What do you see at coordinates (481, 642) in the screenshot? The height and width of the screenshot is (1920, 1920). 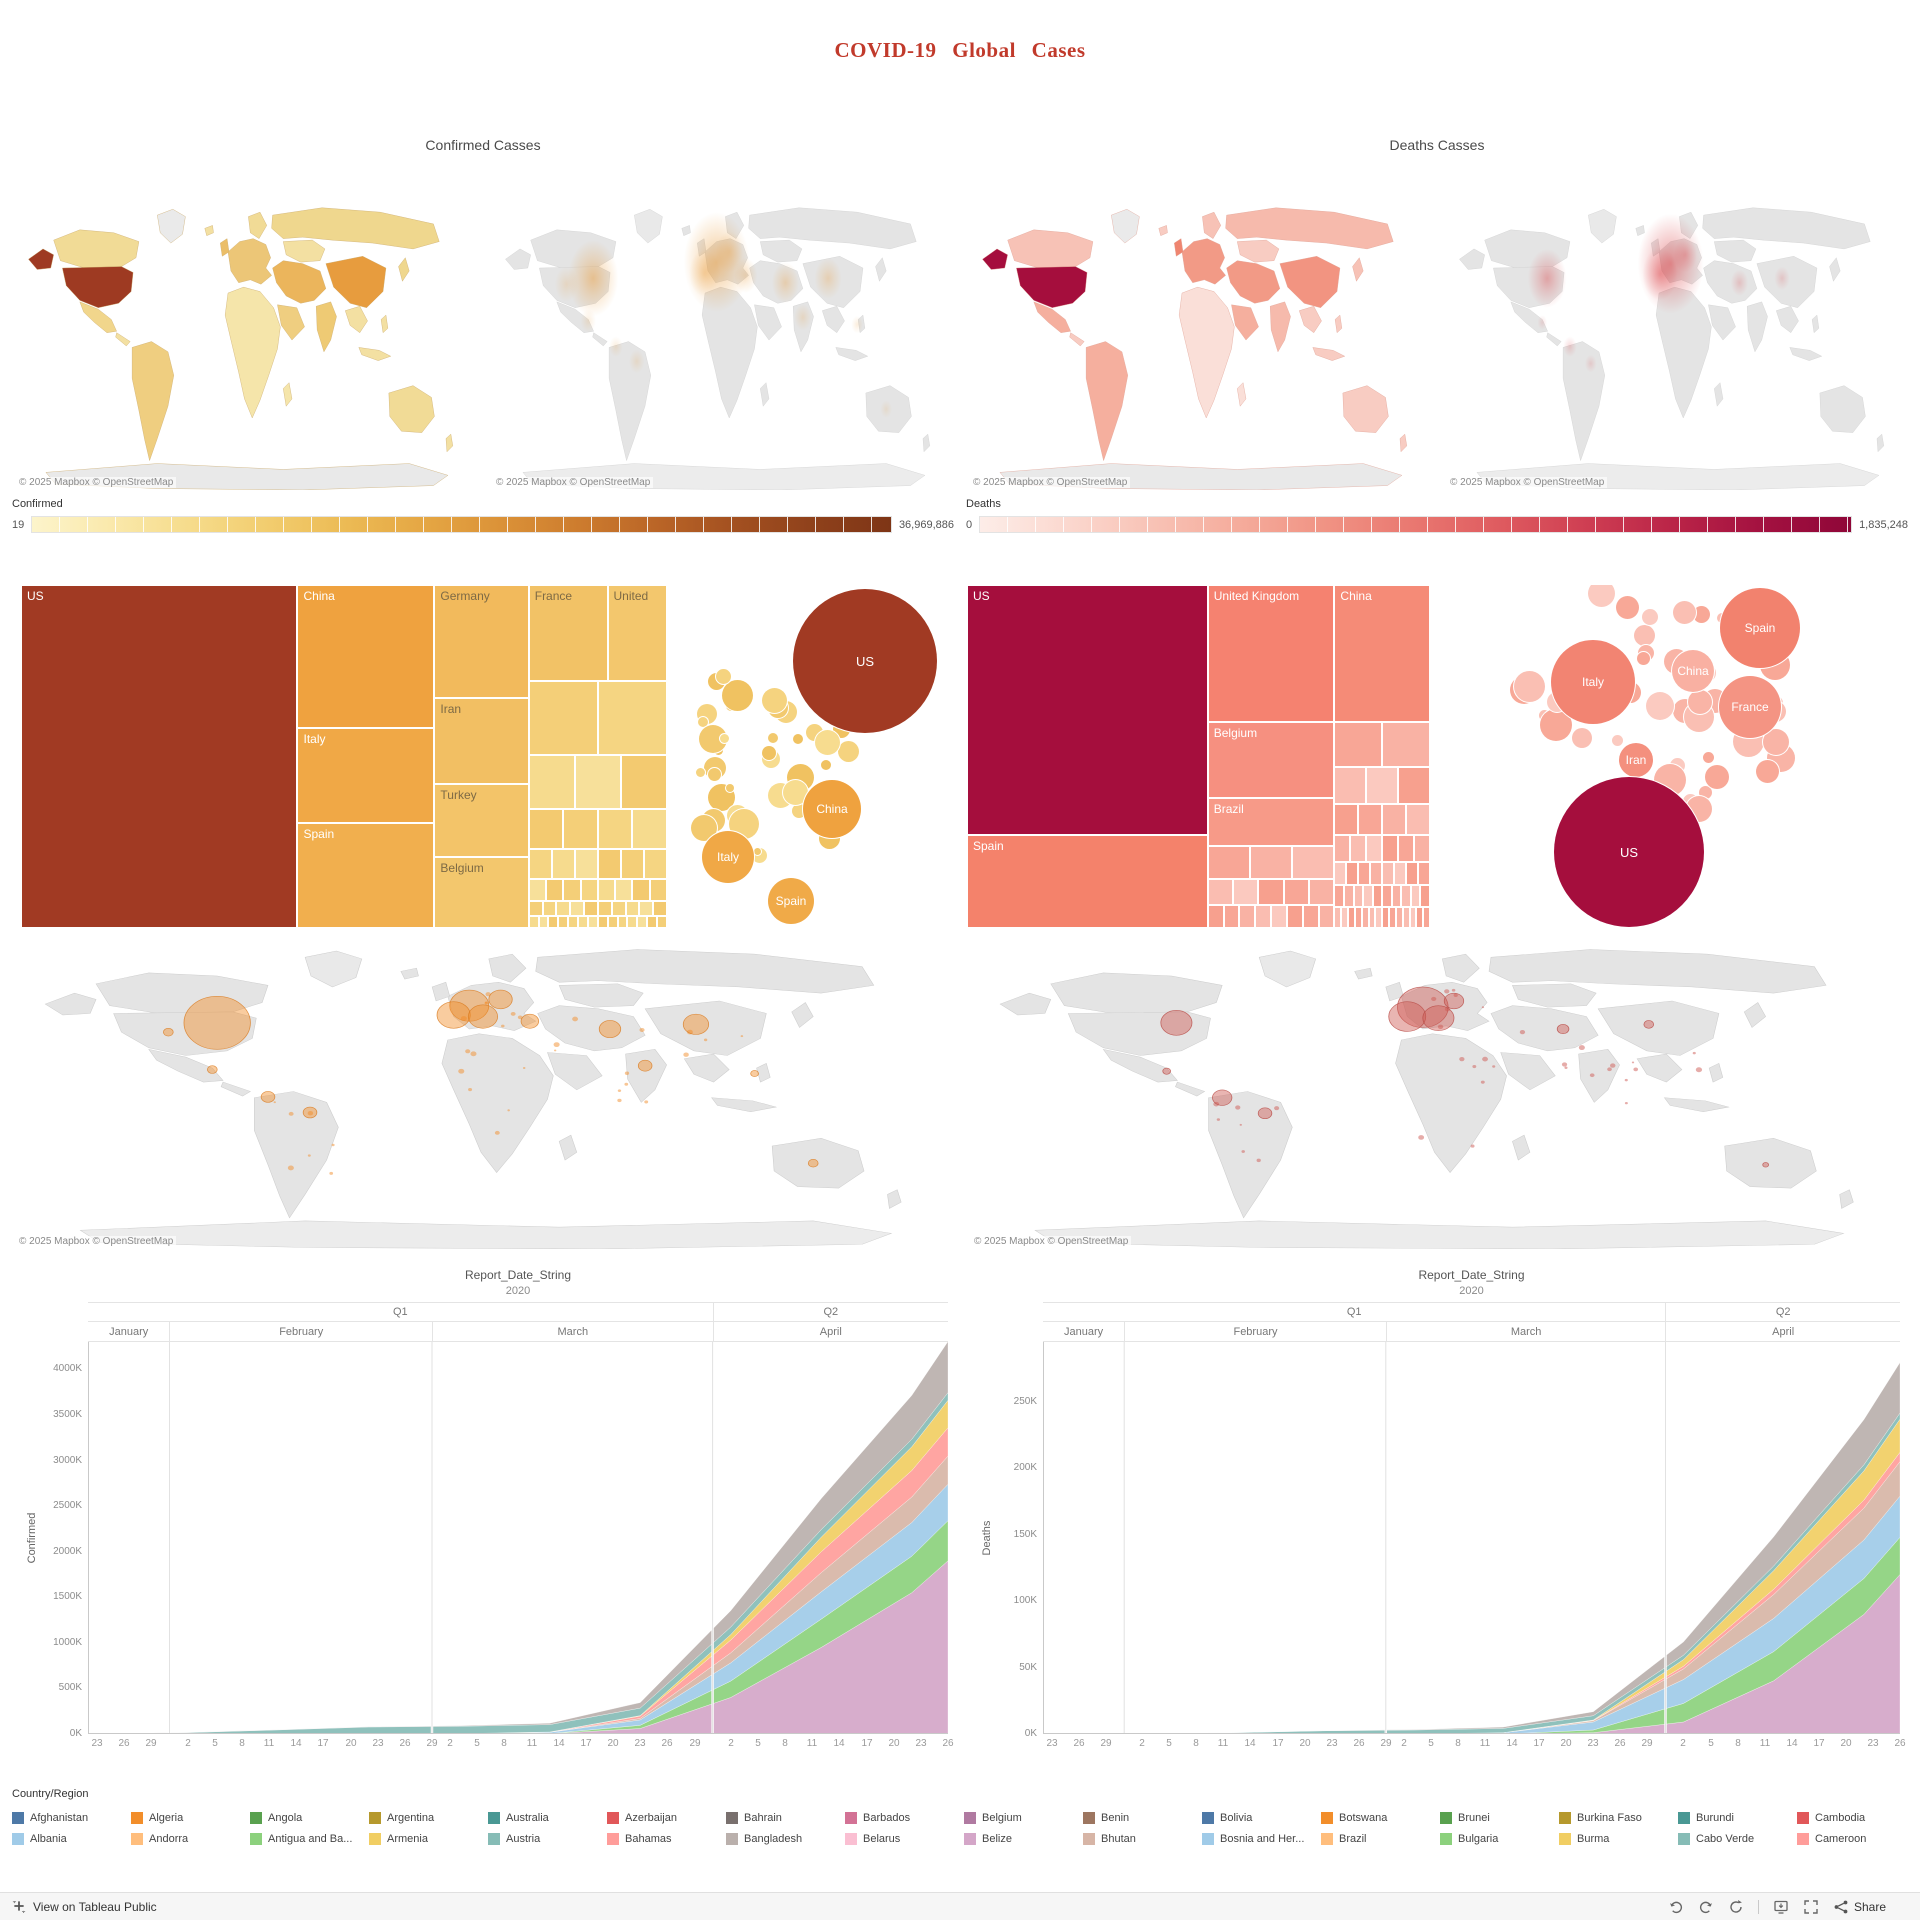 I see `treemap-cell-germany: Germany` at bounding box center [481, 642].